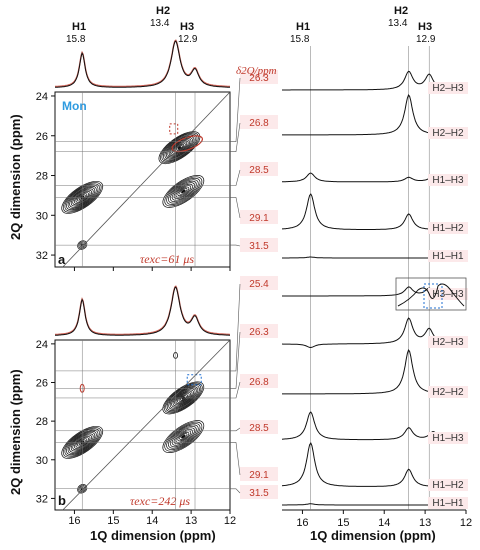 The image size is (480, 550). What do you see at coordinates (167, 259) in the screenshot?
I see `tau-label-a: τexc=61 μs` at bounding box center [167, 259].